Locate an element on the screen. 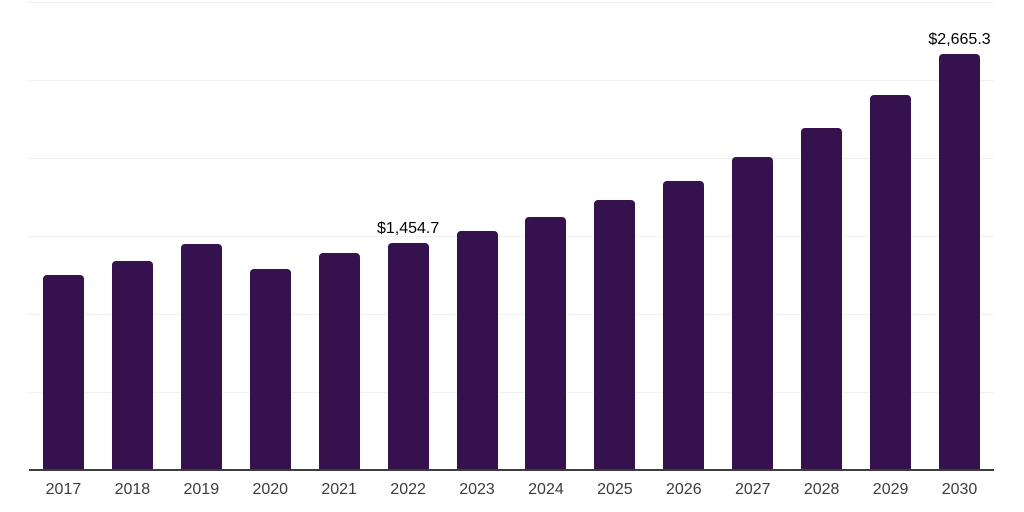 This screenshot has height=512, width=1024. x-axis-label-2023: 2023 is located at coordinates (477, 489).